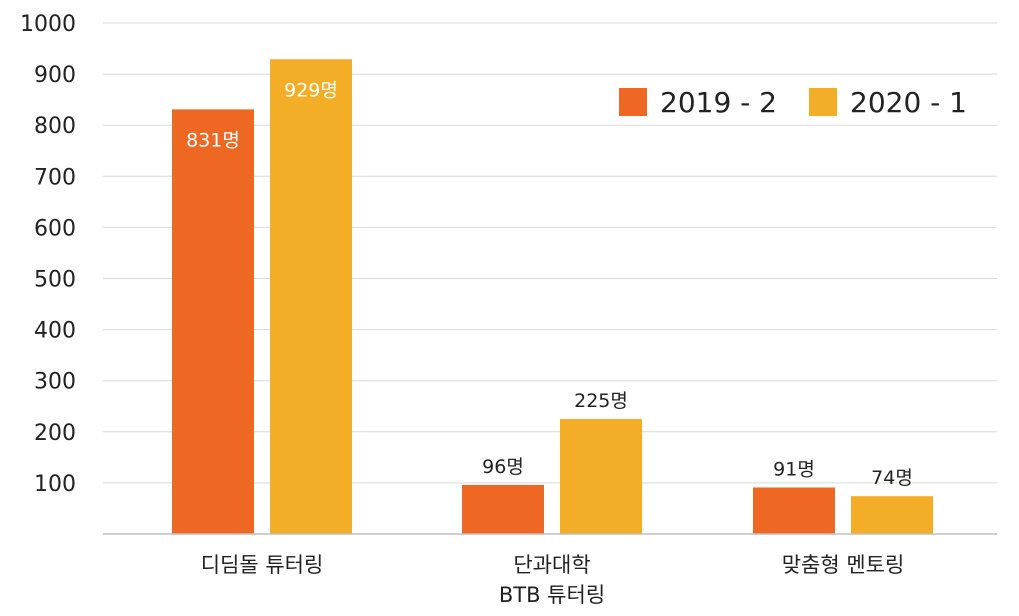 Image resolution: width=1019 pixels, height=616 pixels. What do you see at coordinates (262, 565) in the screenshot?
I see `category-label: 디딤돌 튜터링` at bounding box center [262, 565].